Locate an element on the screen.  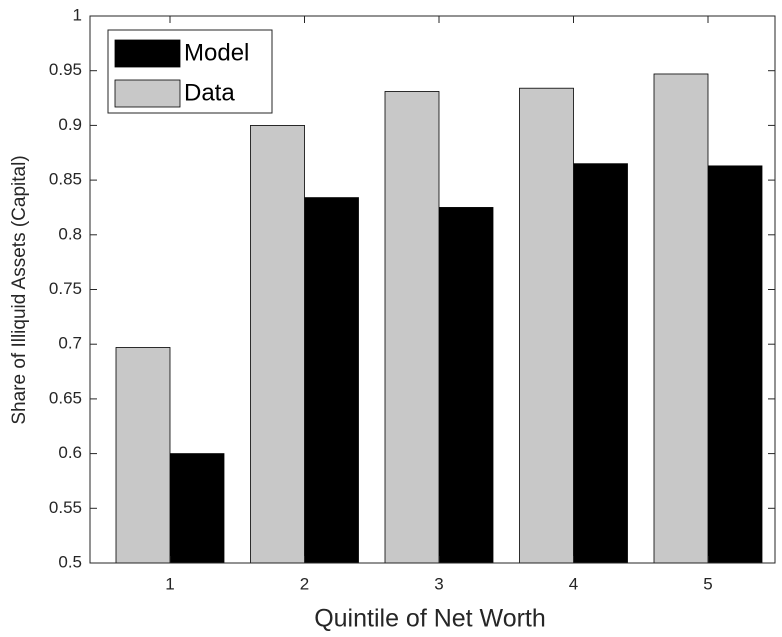
y-tick-label: 0.9 is located at coordinates (70, 124).